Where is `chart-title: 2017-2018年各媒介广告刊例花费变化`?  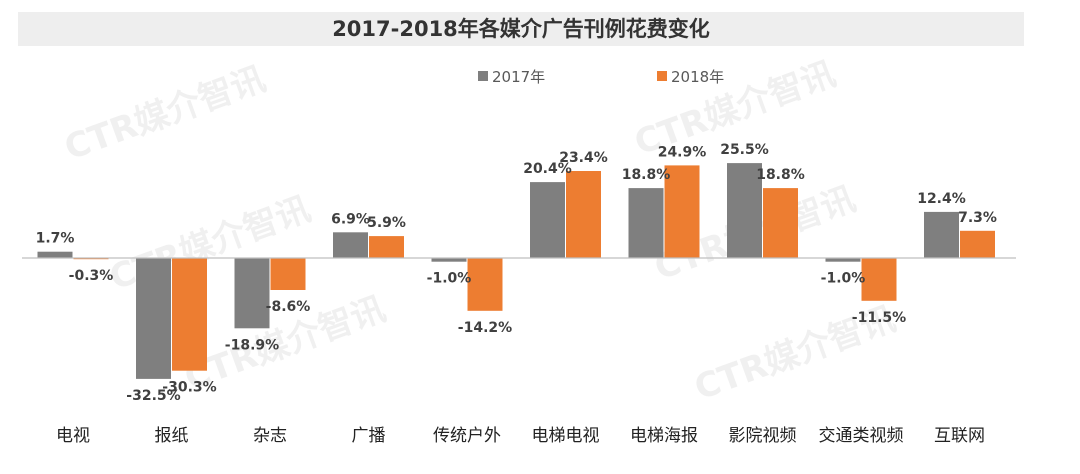 chart-title: 2017-2018年各媒介广告刊例花费变化 is located at coordinates (521, 29).